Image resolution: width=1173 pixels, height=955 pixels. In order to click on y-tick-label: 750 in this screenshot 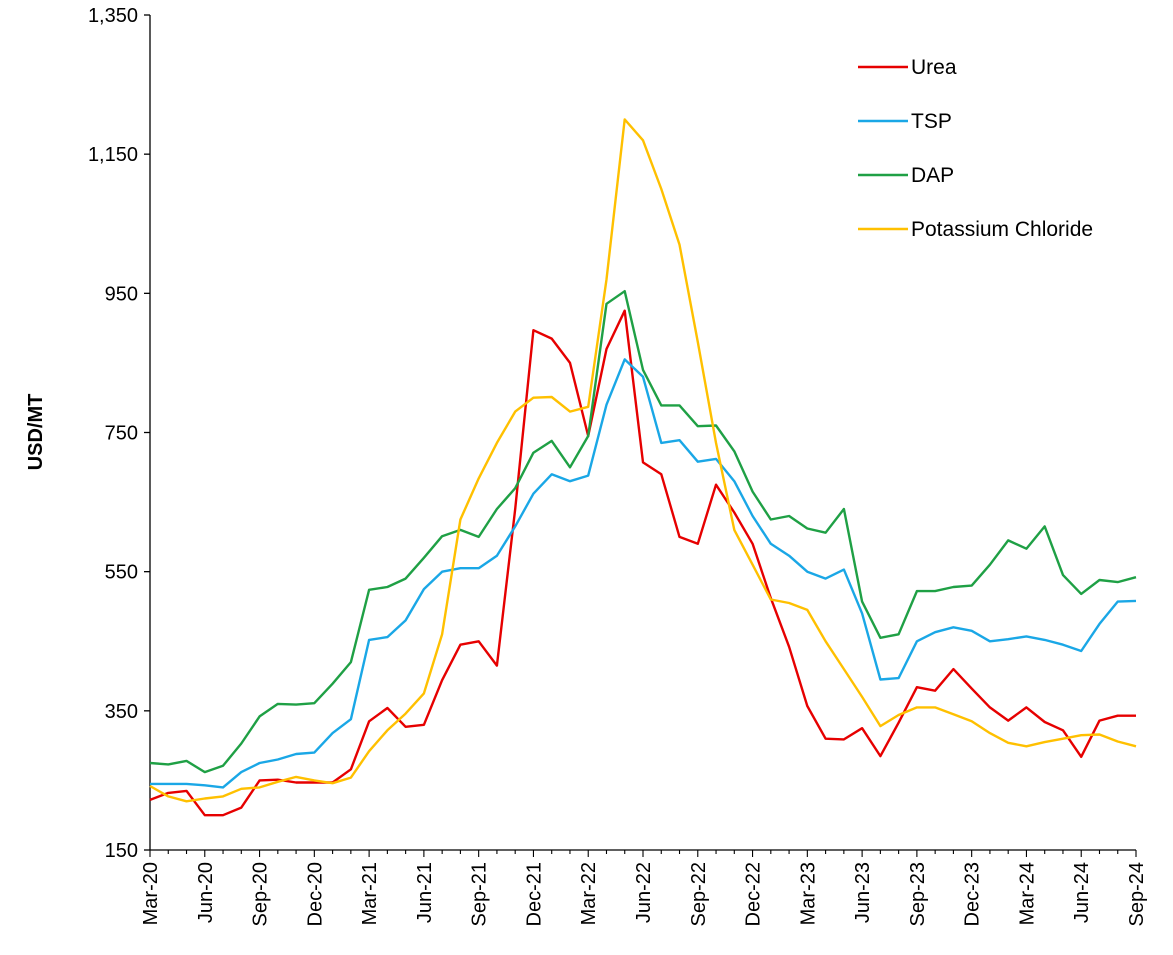, I will do `click(121, 434)`.